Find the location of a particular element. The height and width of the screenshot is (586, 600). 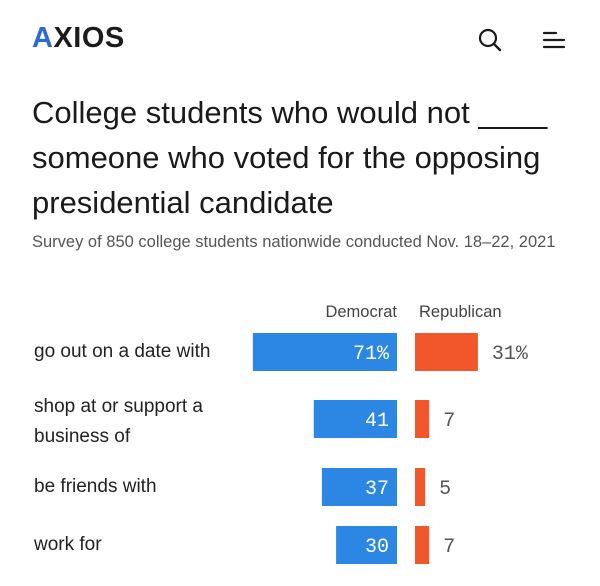

menu-button is located at coordinates (554, 40).